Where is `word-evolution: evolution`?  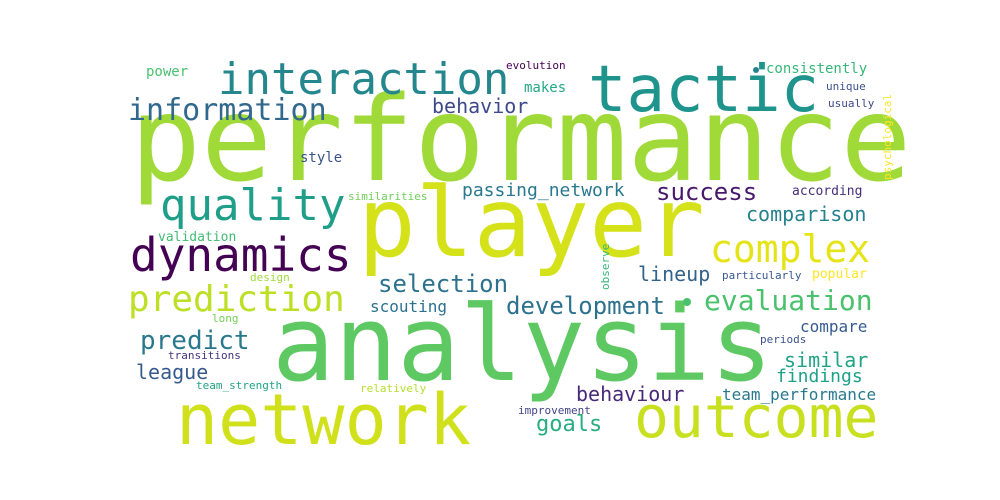
word-evolution: evolution is located at coordinates (536, 65).